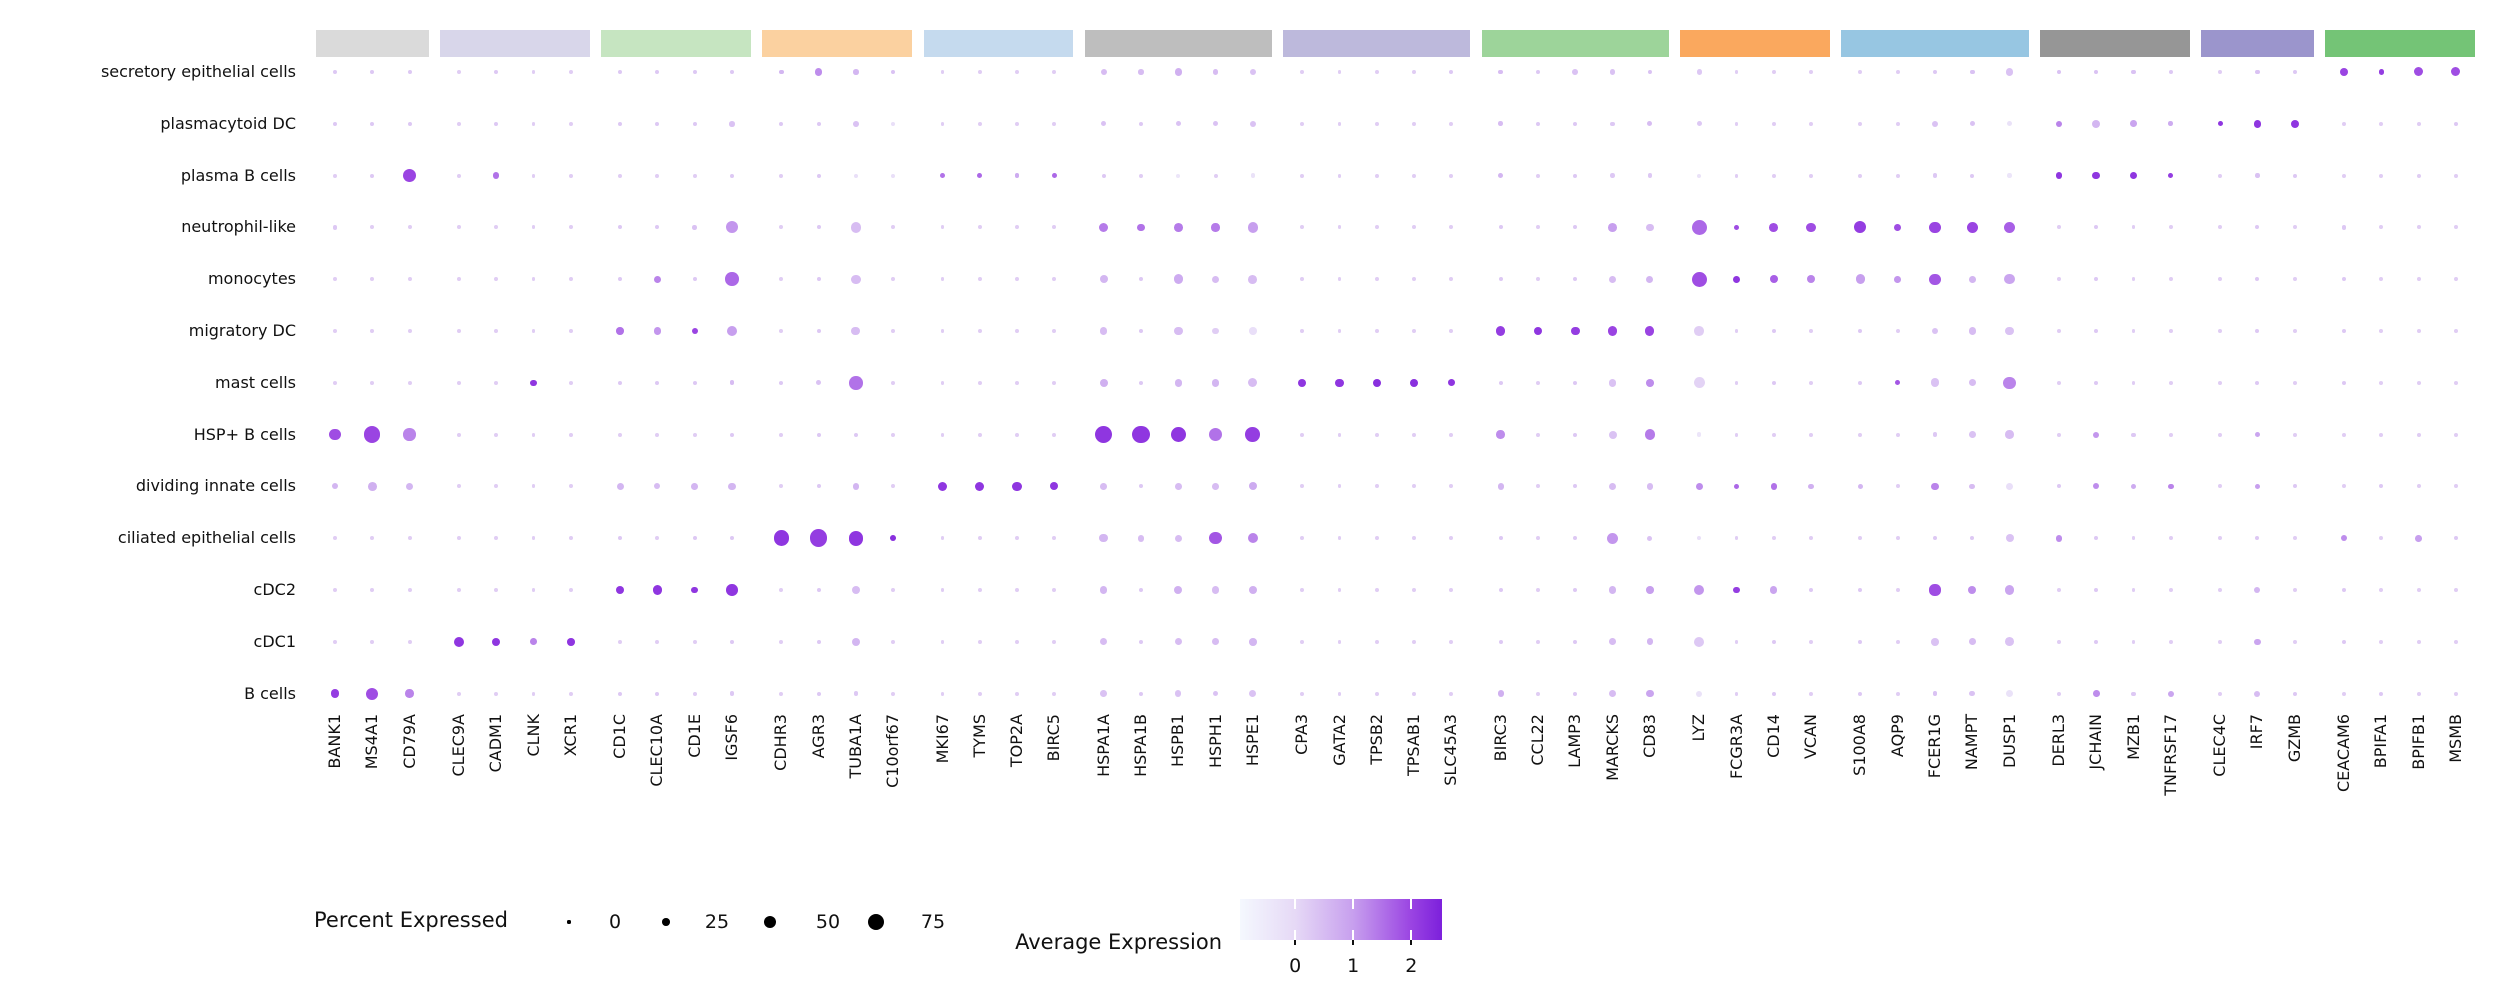 This screenshot has height=998, width=2496. I want to click on gene-label: CD1C, so click(620, 736).